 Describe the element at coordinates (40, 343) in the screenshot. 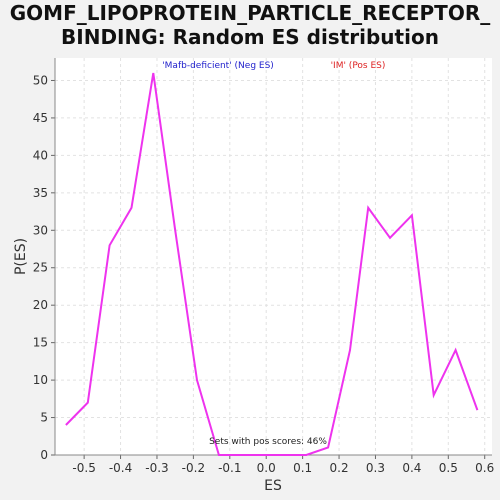

I see `y-tick-label: 15` at that location.